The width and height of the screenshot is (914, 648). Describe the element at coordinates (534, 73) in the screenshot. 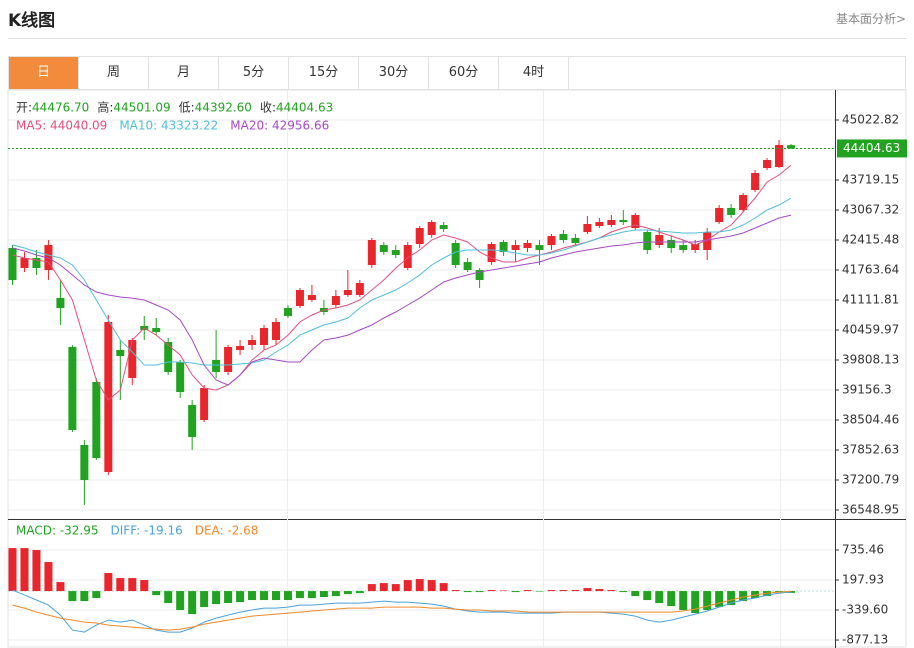

I see `period-tab: 4时` at that location.